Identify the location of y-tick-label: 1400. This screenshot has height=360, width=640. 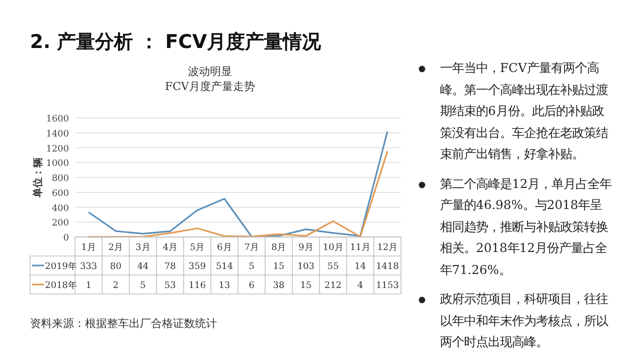
(58, 134).